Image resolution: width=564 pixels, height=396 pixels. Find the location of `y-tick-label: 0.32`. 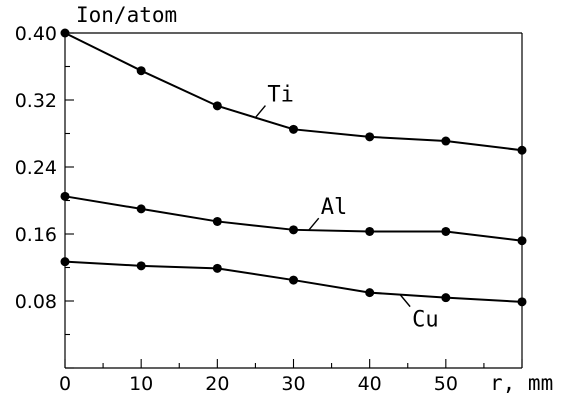

y-tick-label: 0.32 is located at coordinates (36, 101).